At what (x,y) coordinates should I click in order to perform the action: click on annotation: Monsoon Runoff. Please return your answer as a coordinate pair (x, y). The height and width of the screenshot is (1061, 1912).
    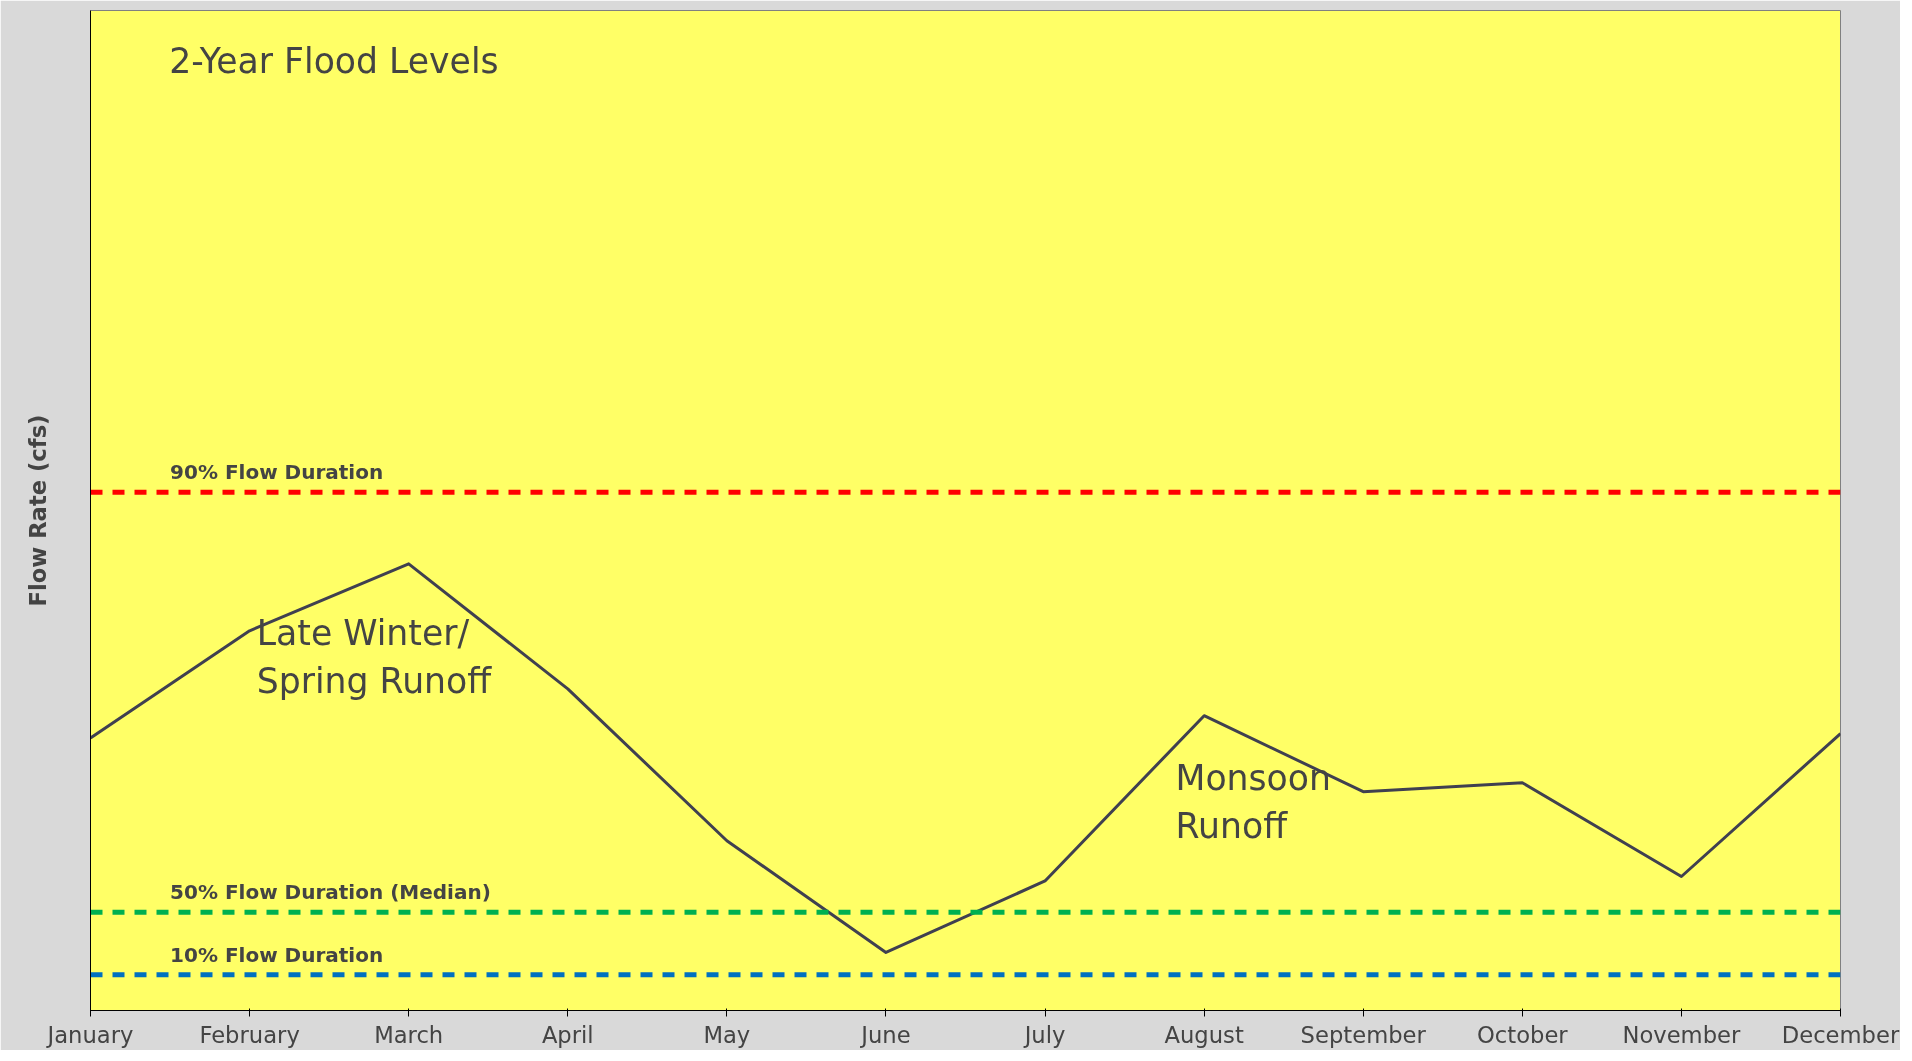
    Looking at the image, I should click on (1253, 801).